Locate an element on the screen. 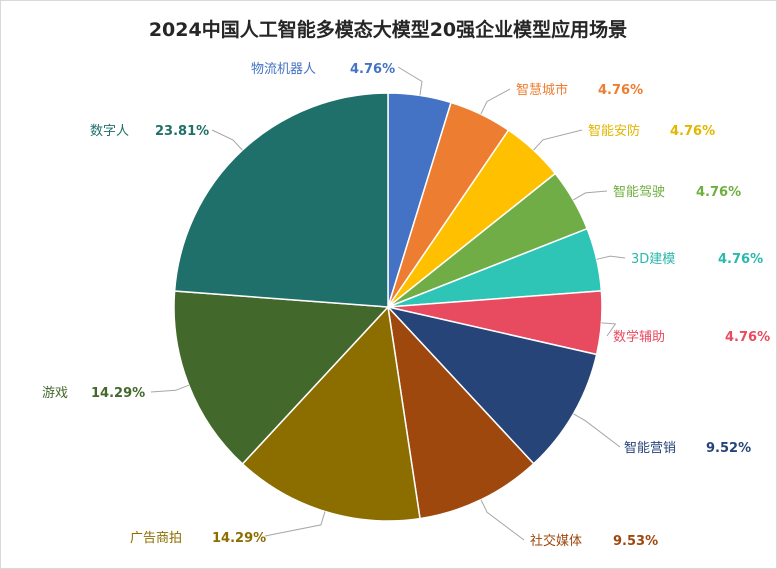 This screenshot has height=569, width=777. slice-value-3: 4.76% is located at coordinates (692, 131).